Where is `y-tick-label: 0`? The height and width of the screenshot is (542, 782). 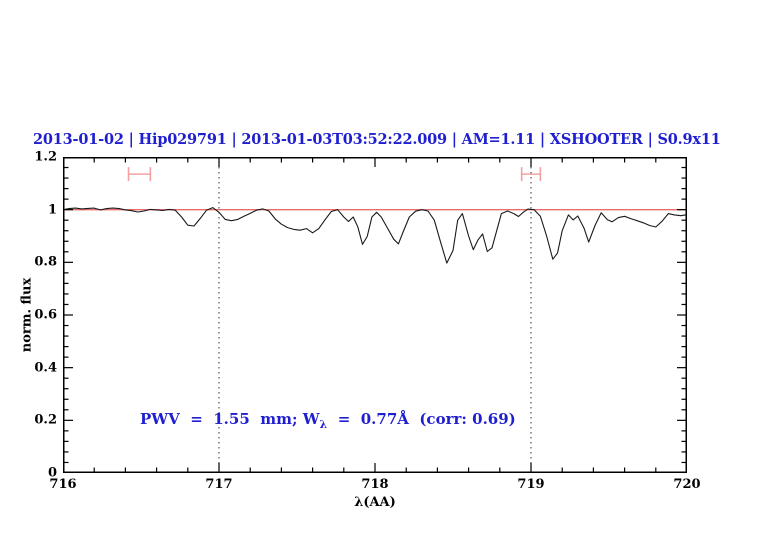
y-tick-label: 0 is located at coordinates (52, 473).